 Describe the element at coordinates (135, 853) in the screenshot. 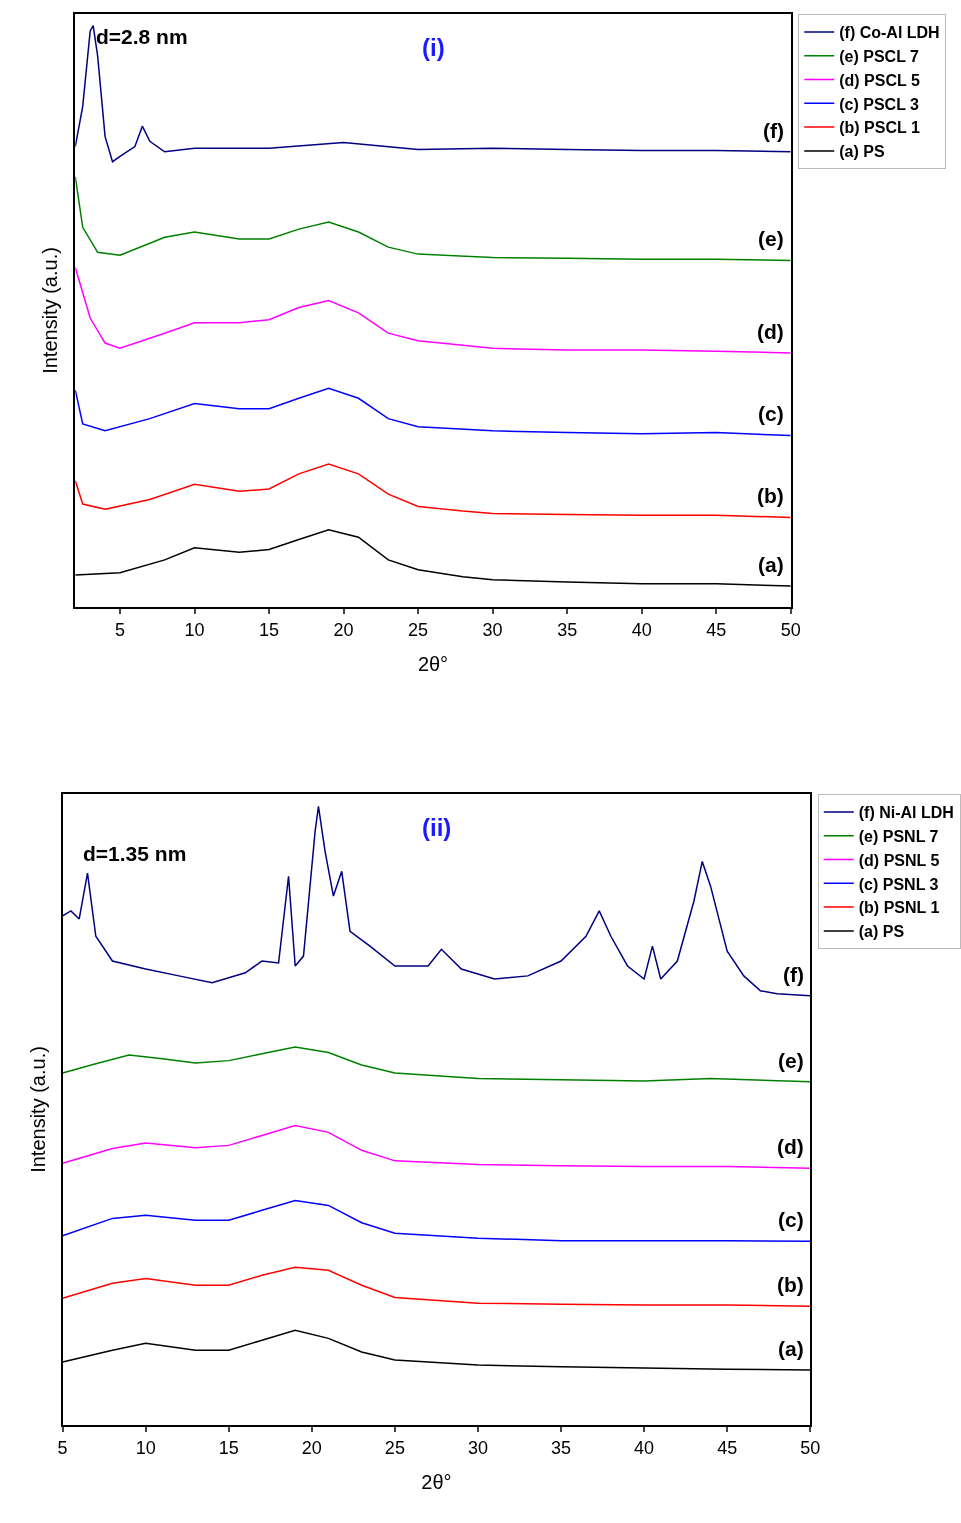

I see `annotation: d=1.35 nm` at that location.